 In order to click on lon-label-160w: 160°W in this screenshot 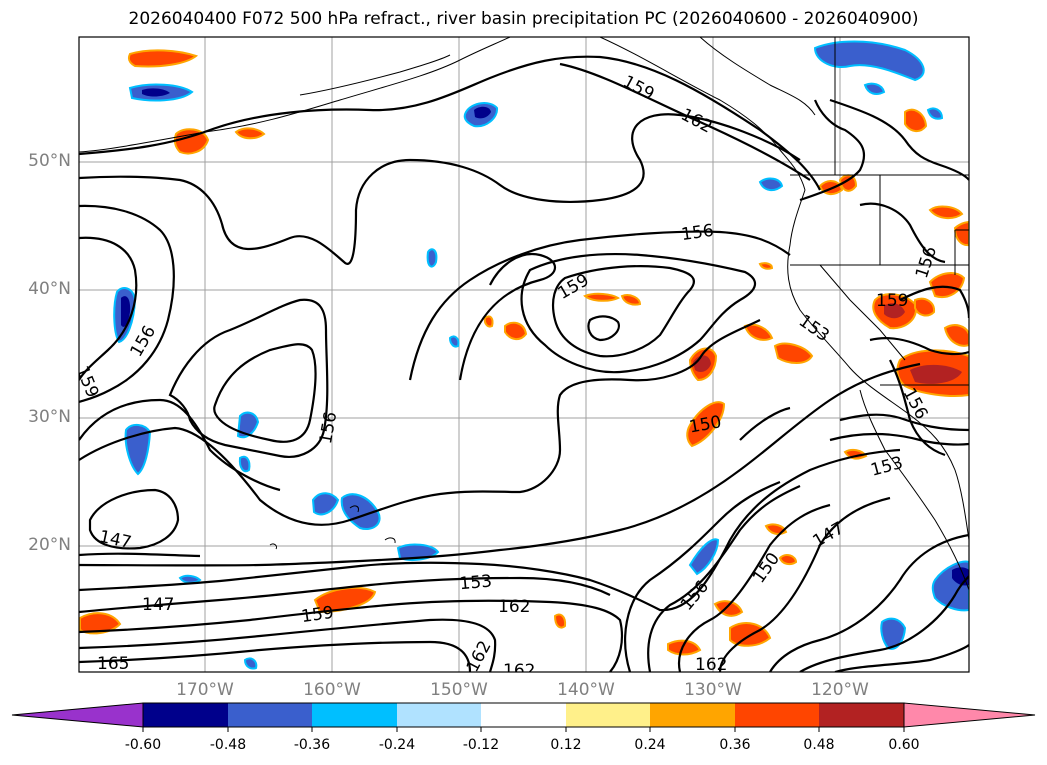, I will do `click(332, 690)`.